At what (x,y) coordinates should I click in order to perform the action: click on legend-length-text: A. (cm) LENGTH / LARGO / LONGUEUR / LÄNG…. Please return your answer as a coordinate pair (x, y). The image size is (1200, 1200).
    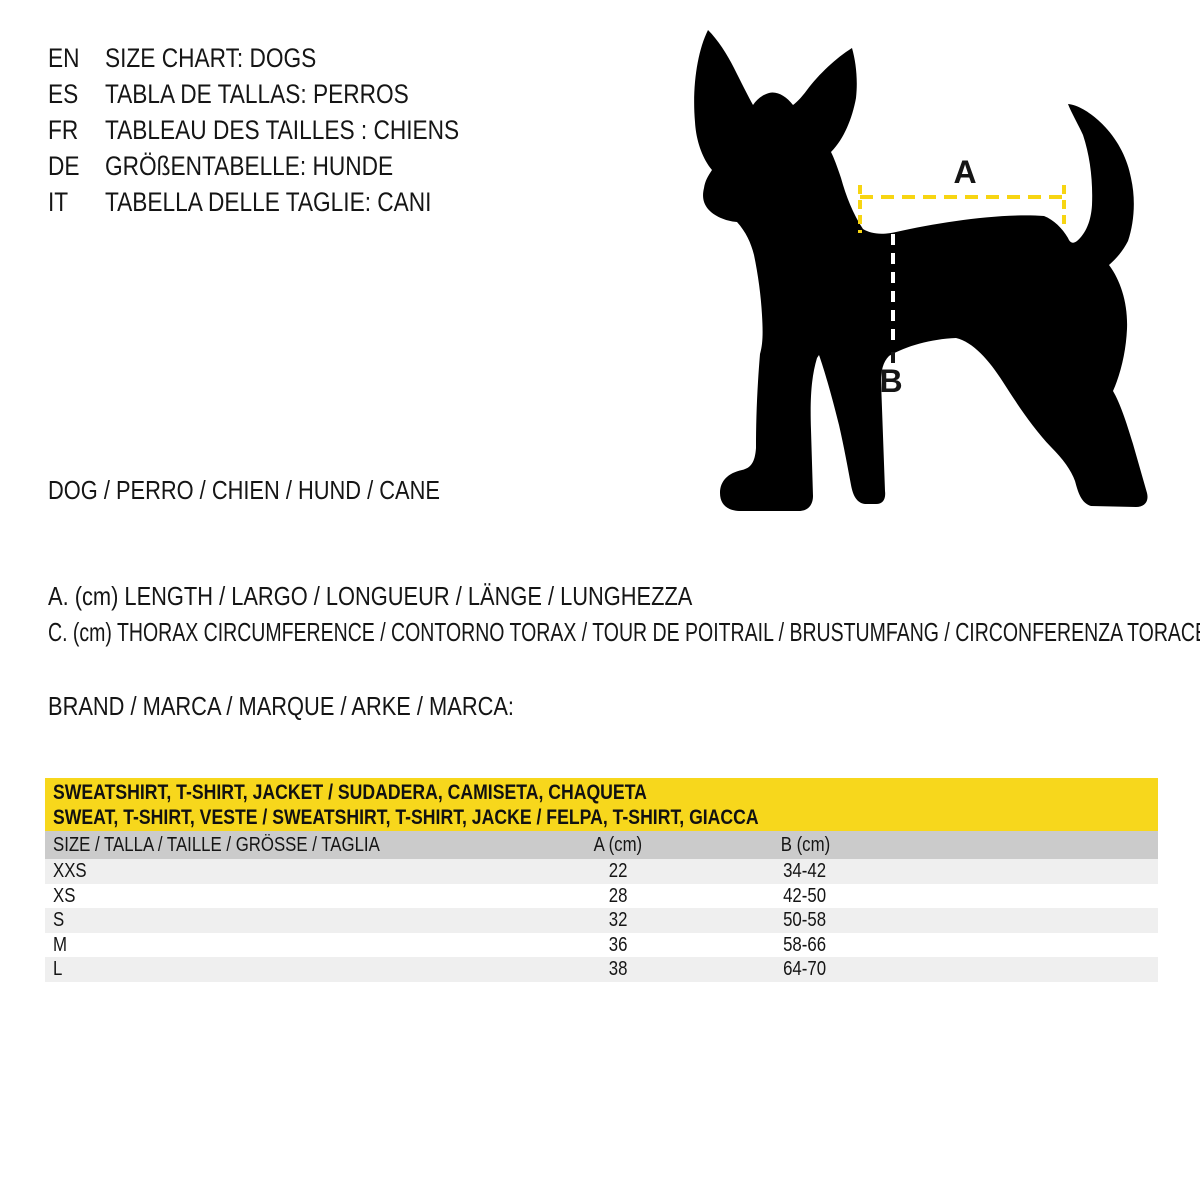
    Looking at the image, I should click on (370, 596).